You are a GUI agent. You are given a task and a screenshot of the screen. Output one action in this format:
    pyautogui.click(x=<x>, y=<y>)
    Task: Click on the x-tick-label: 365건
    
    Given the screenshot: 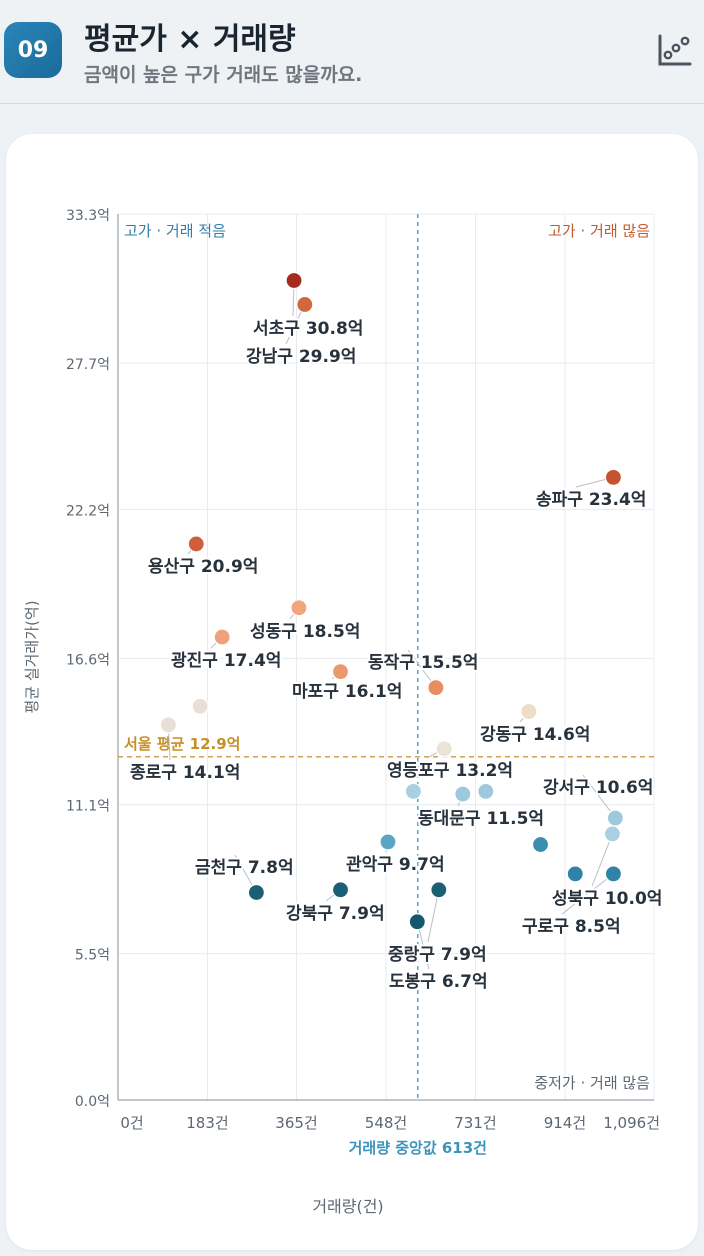 What is the action you would take?
    pyautogui.click(x=296, y=1123)
    